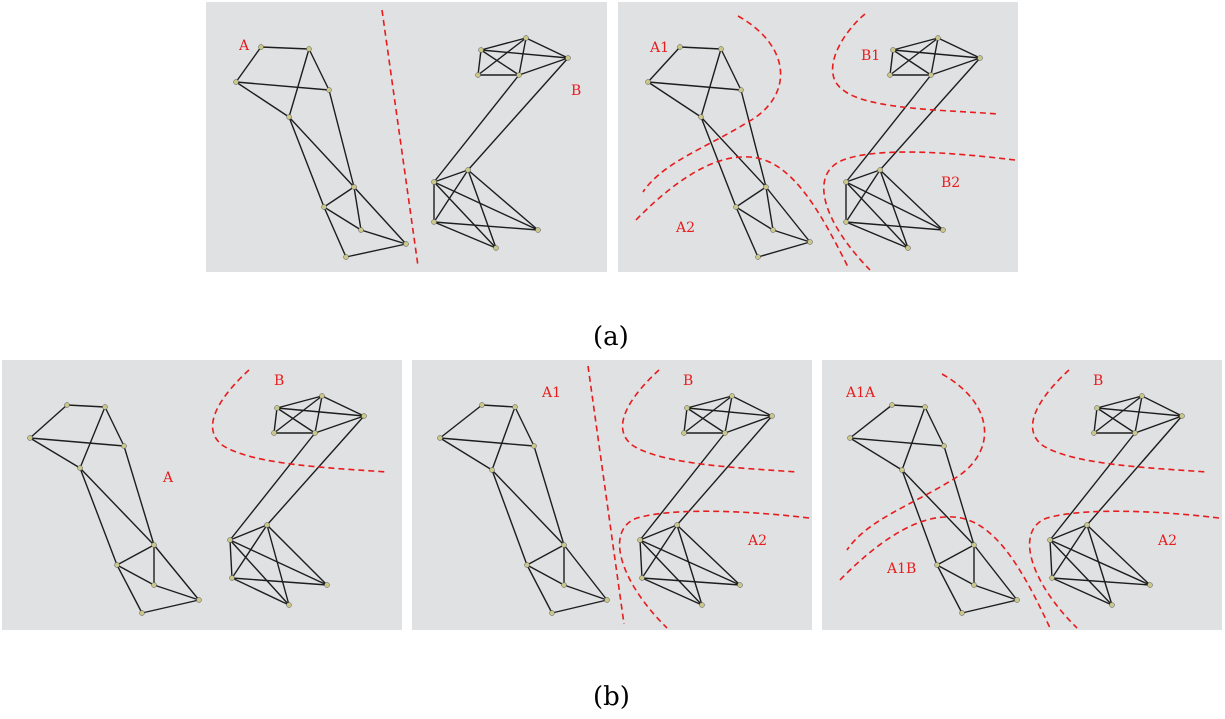 The image size is (1225, 719). What do you see at coordinates (950, 183) in the screenshot?
I see `region-label: B2` at bounding box center [950, 183].